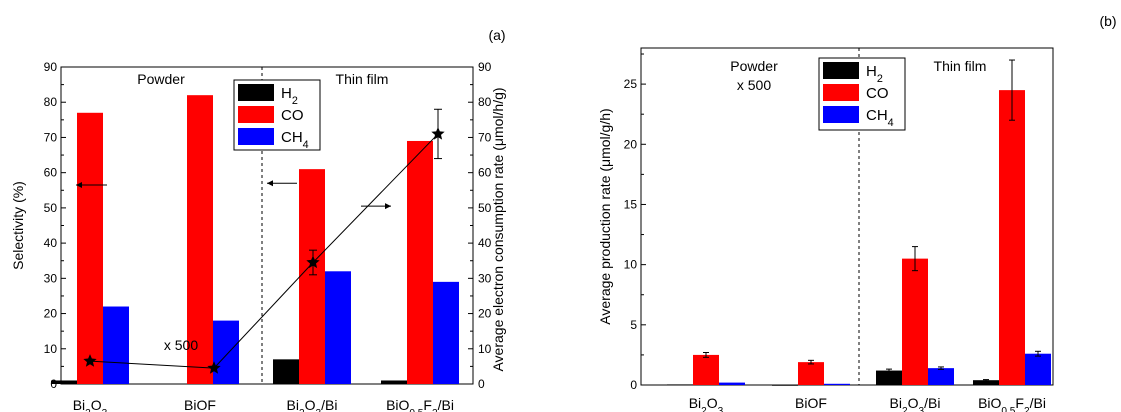  What do you see at coordinates (631, 265) in the screenshot?
I see `b-ytick-label: 10` at bounding box center [631, 265].